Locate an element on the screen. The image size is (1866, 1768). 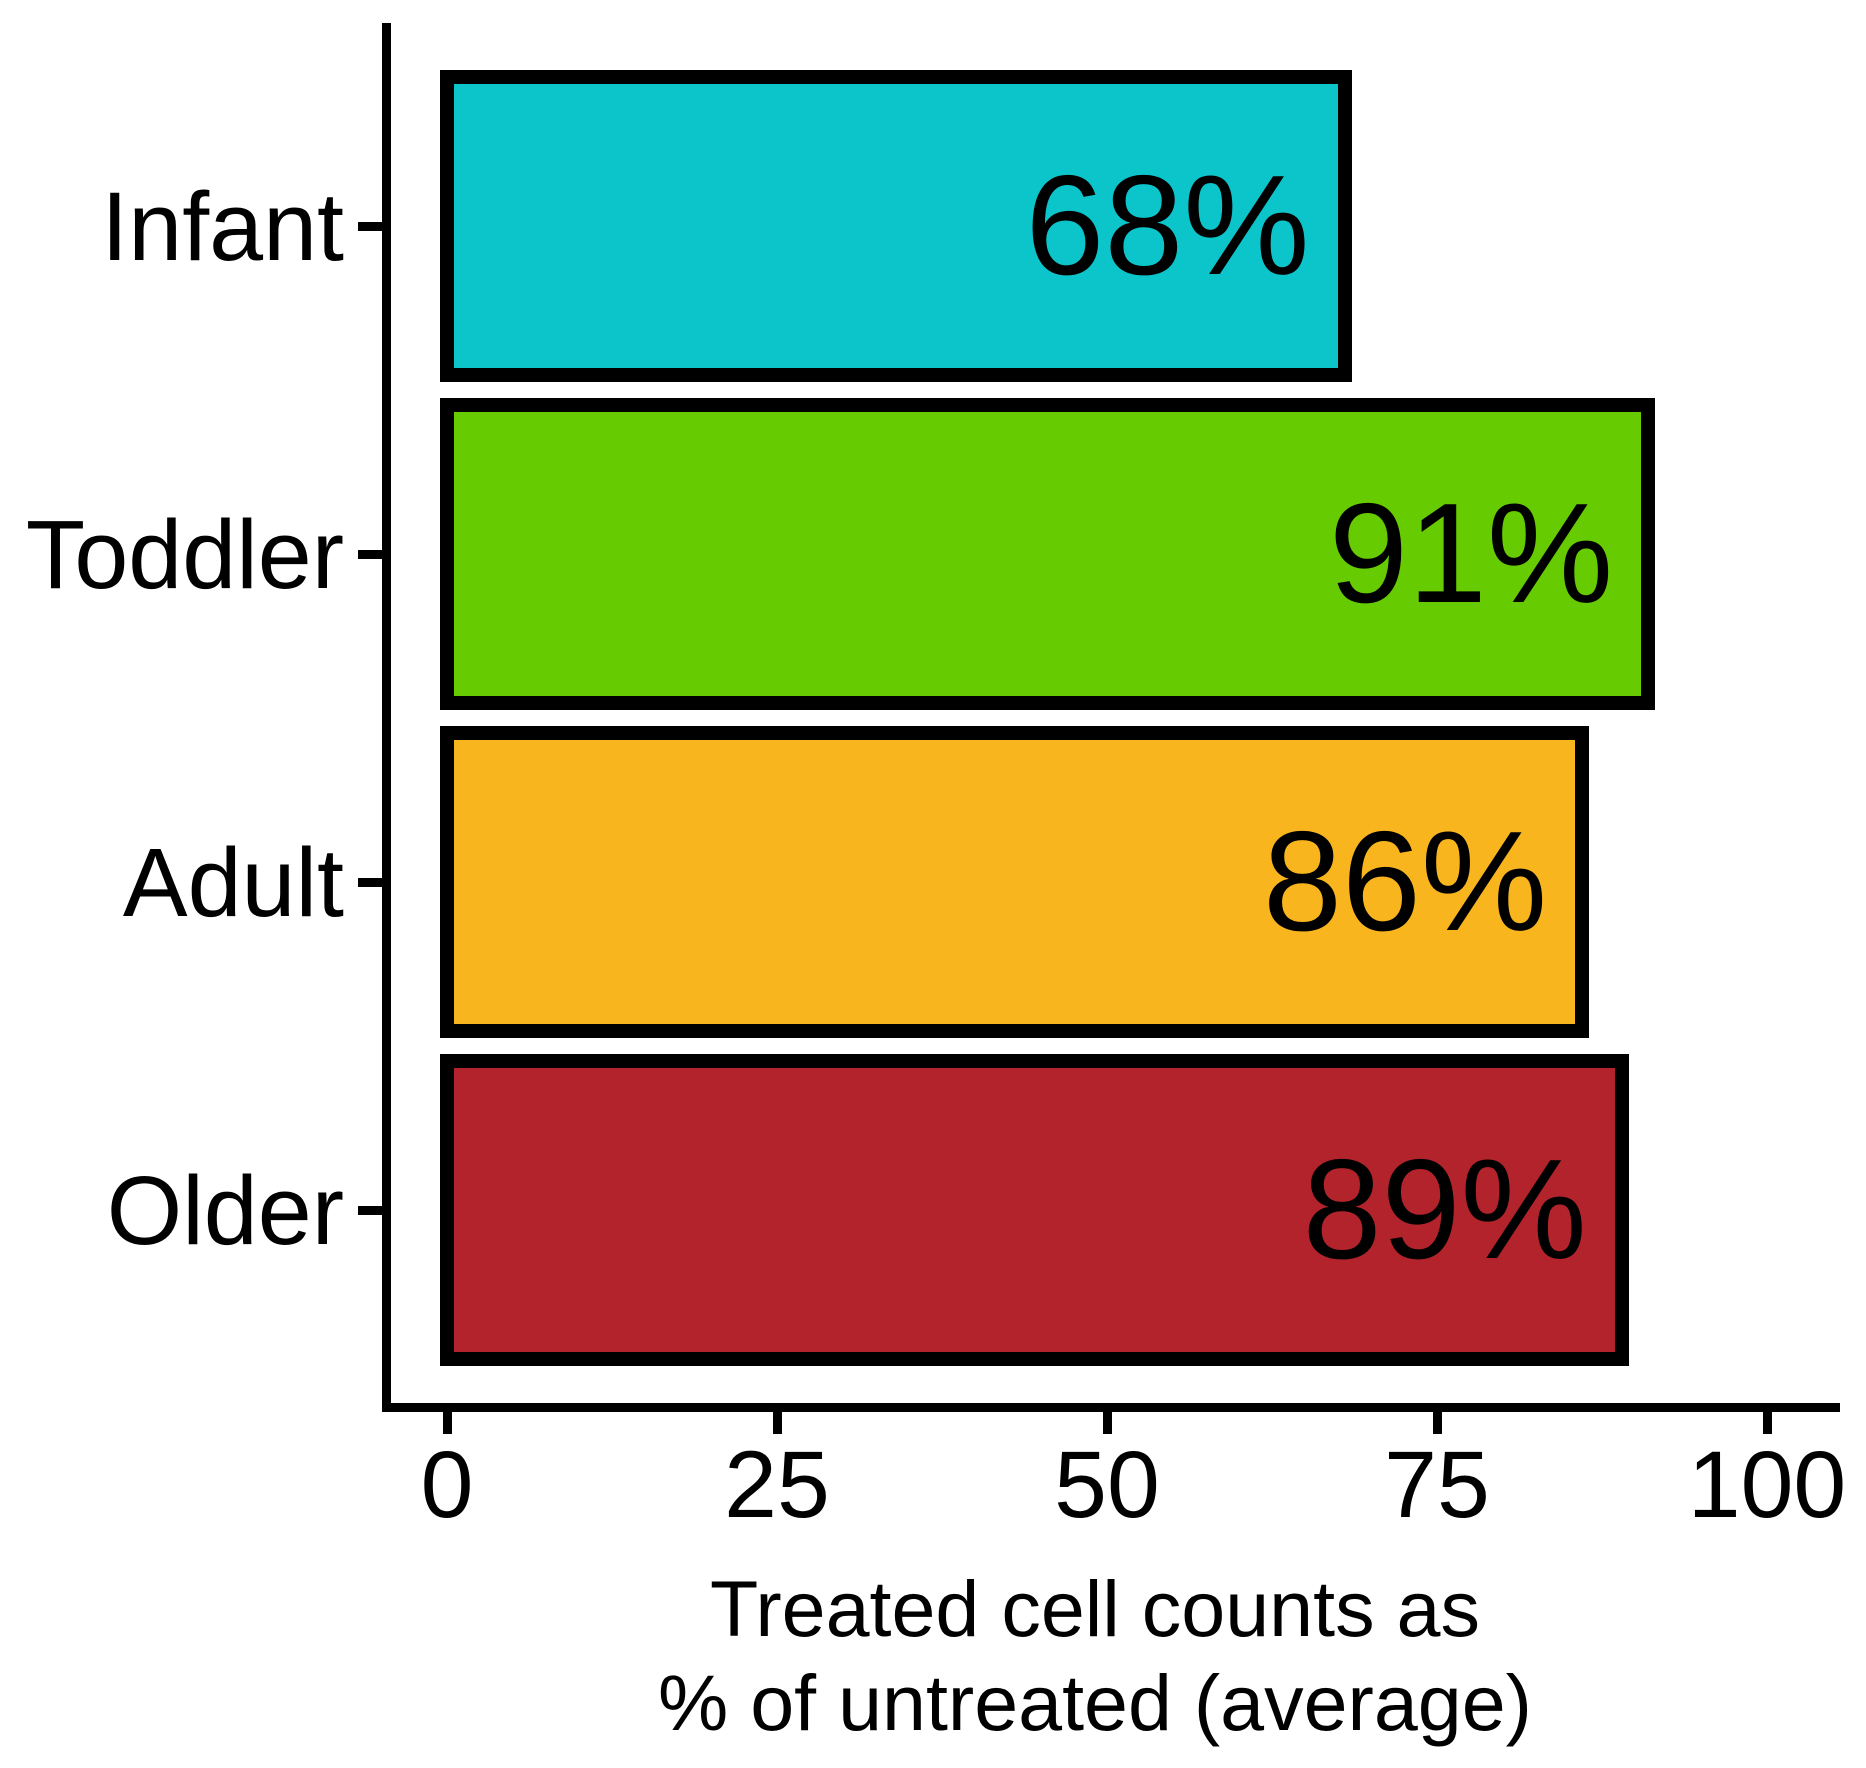
bar-value-label: 86% is located at coordinates (1405, 881).